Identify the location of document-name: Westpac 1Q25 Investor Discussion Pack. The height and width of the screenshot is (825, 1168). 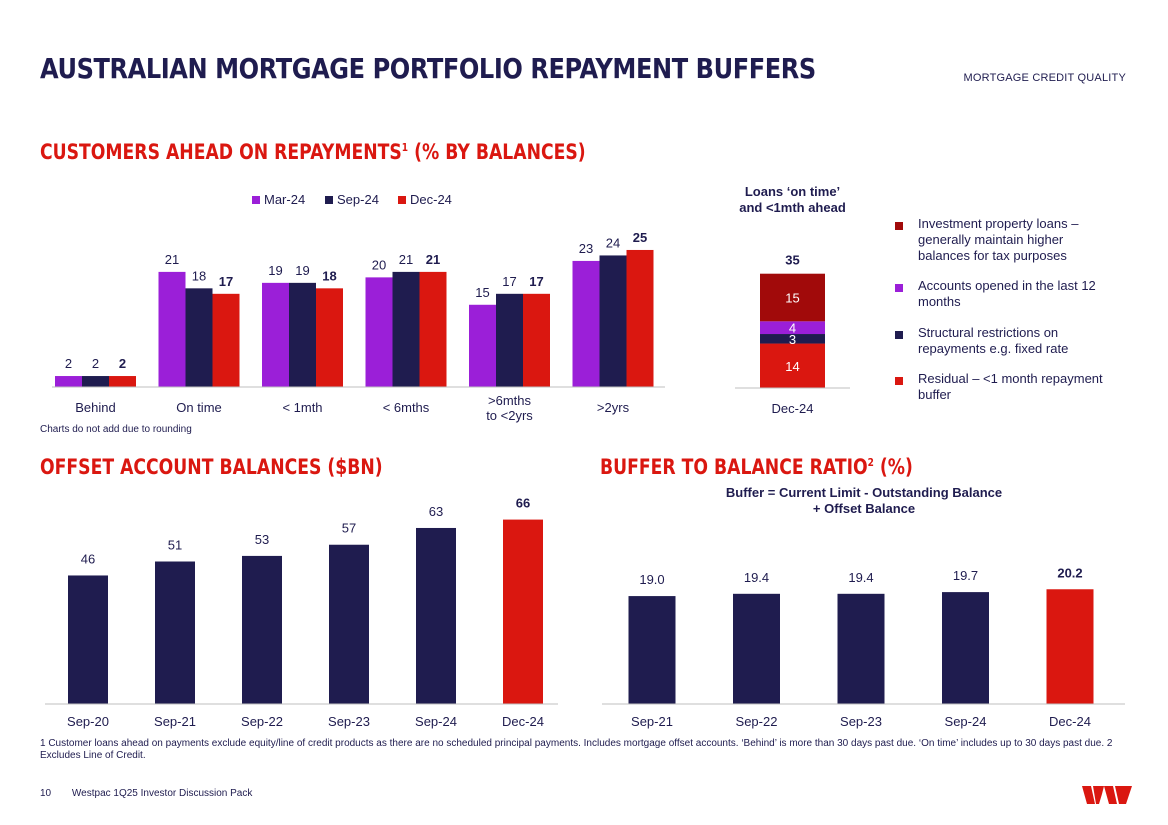
(162, 793).